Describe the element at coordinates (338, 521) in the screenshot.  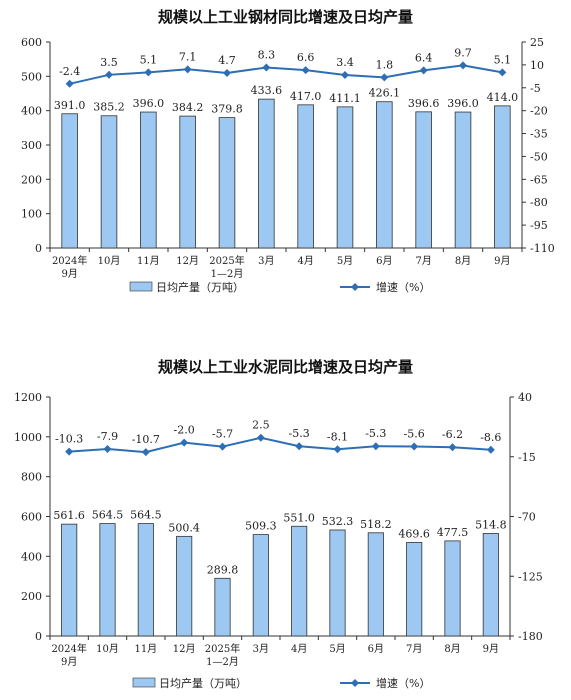
I see `bar-value-label: 532.3` at that location.